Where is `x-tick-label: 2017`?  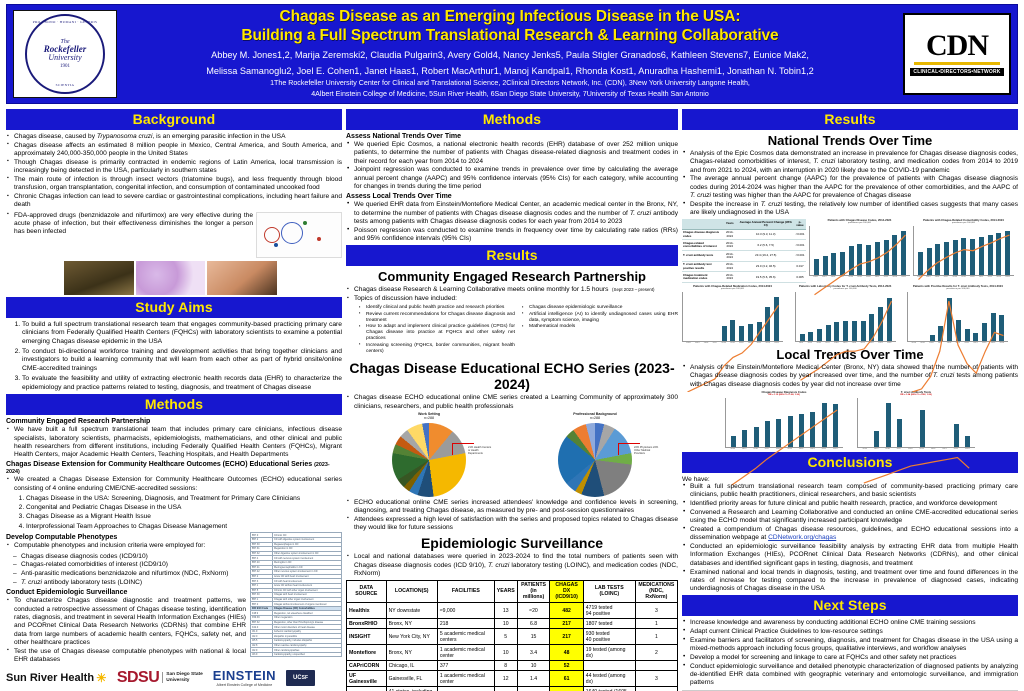 x-tick-label: 2017 is located at coordinates (827, 343).